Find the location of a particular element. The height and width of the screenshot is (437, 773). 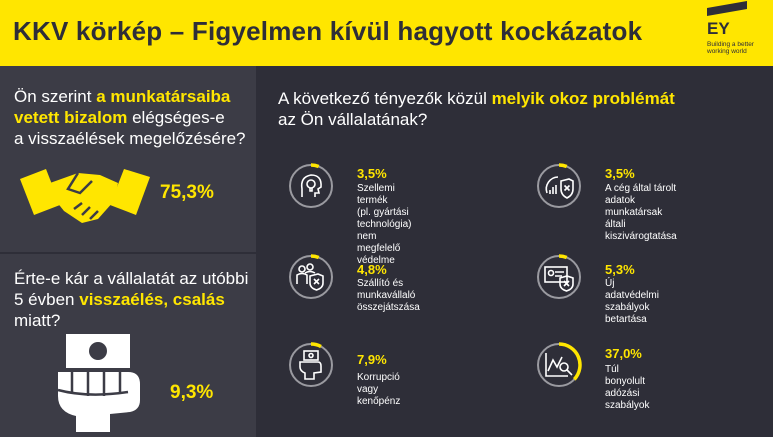

hand-cash-icon is located at coordinates (98, 383).